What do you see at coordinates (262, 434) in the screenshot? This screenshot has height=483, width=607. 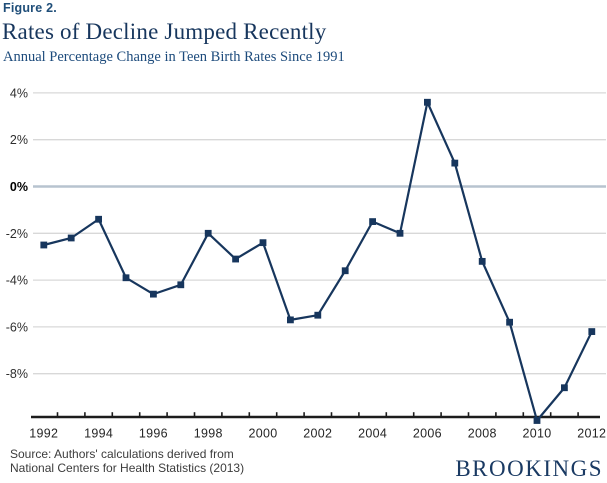 I see `x-axis-tick-label: 2000` at bounding box center [262, 434].